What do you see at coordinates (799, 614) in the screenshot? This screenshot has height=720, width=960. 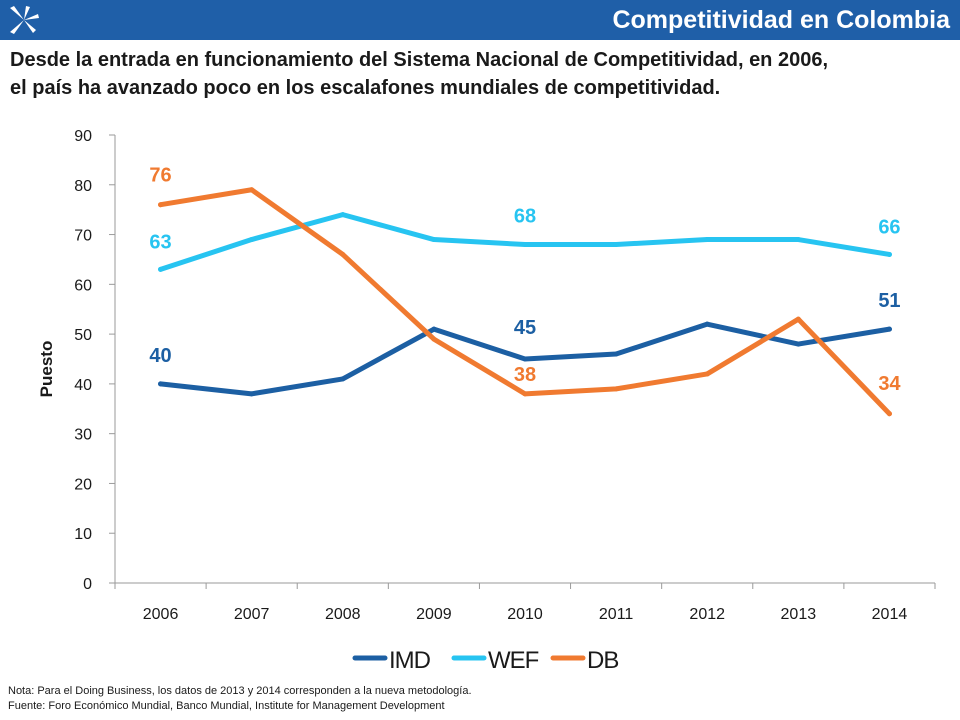 I see `x-tick-label: 2013` at bounding box center [799, 614].